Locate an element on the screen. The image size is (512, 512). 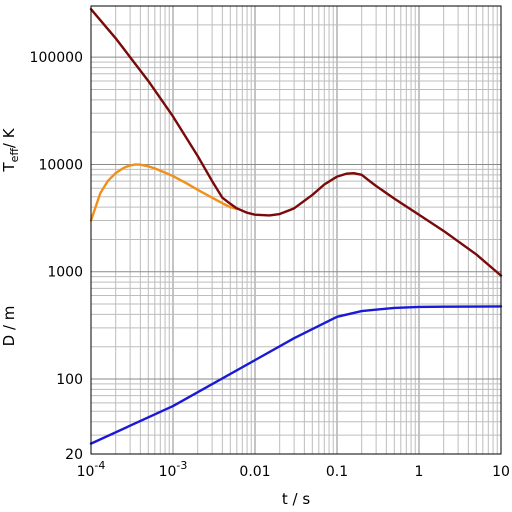
y-axis-label-teff-unit: / K is located at coordinates (9, 137).